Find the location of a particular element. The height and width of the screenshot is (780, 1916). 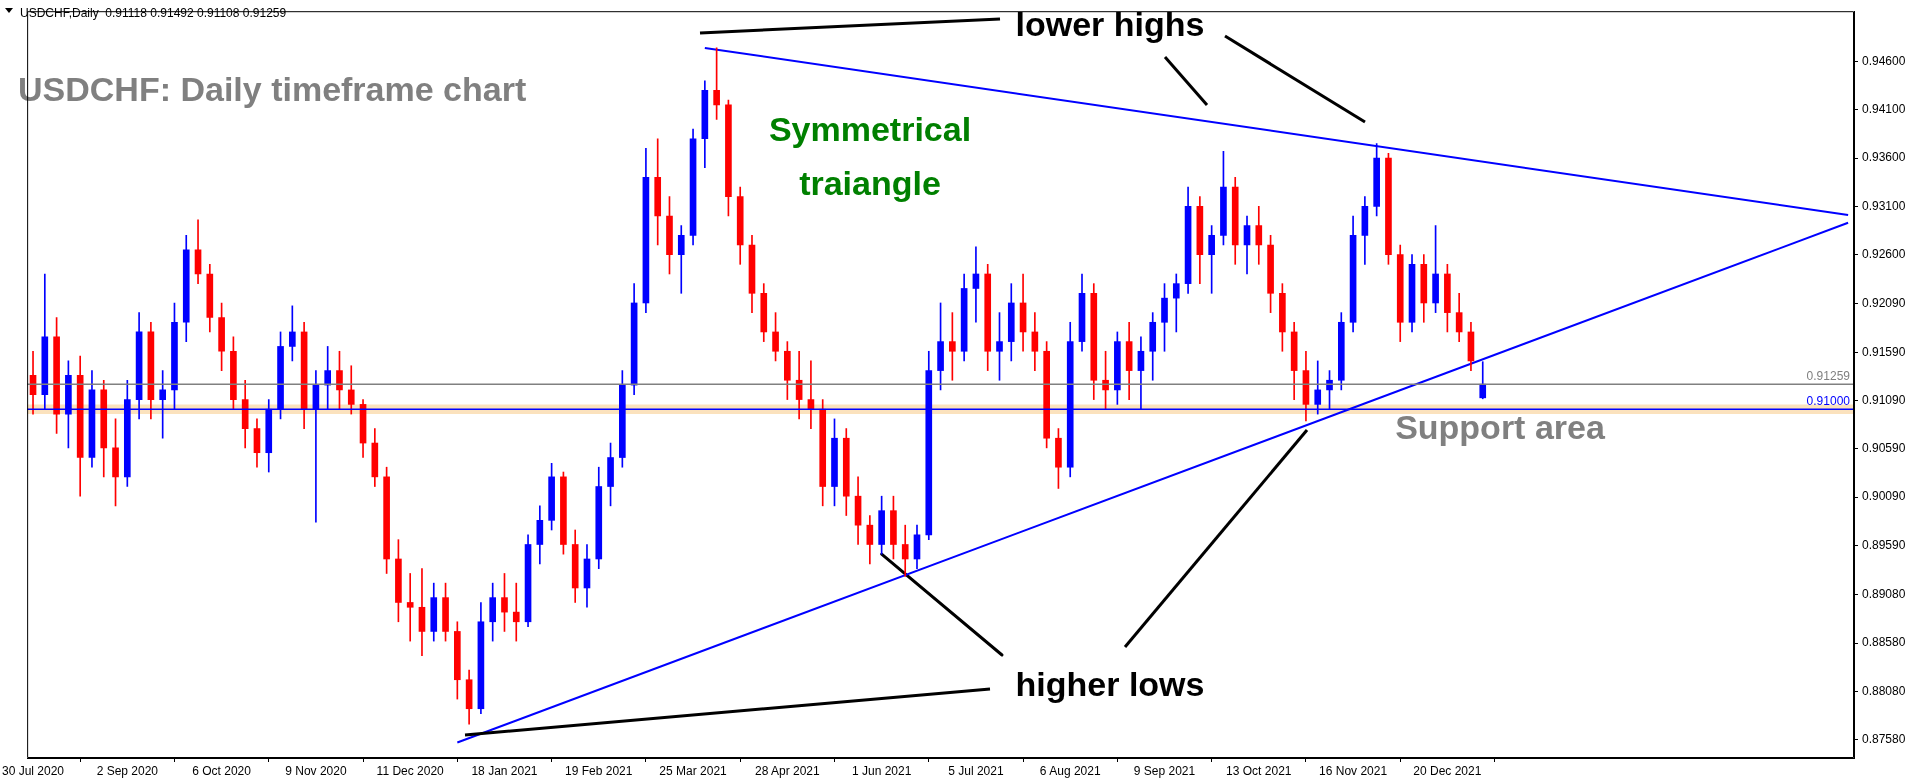

y-tick-label: 0.91590 is located at coordinates (1884, 351).